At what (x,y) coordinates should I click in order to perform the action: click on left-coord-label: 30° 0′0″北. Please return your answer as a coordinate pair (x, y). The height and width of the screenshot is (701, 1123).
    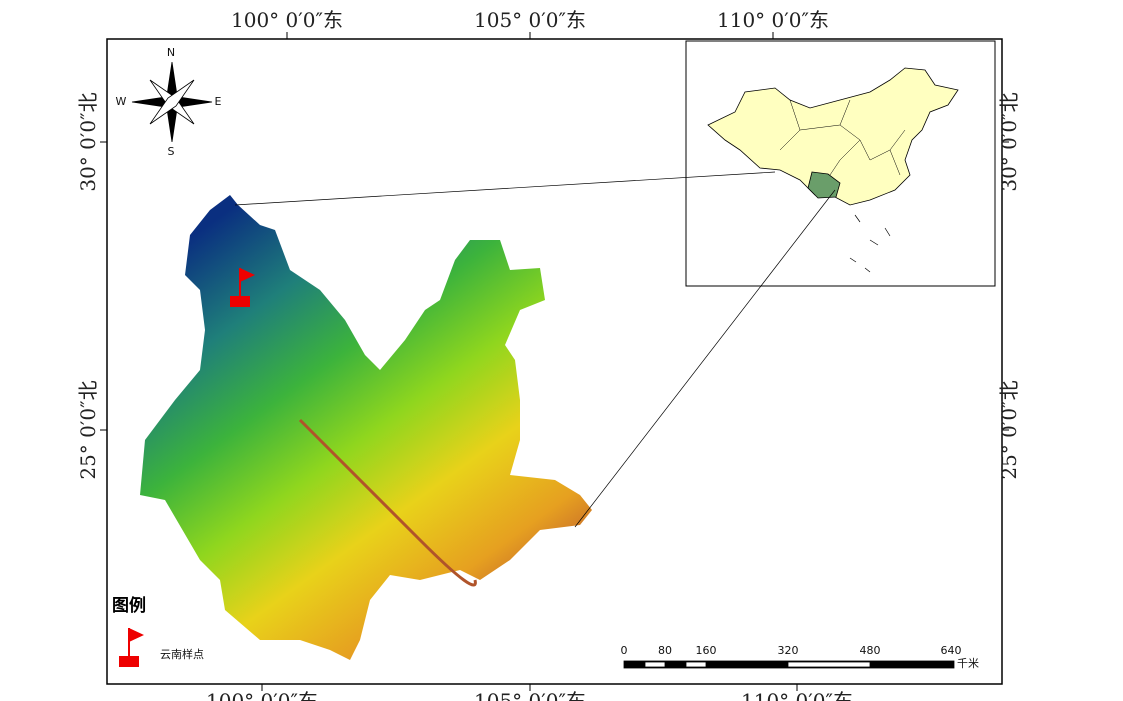
    Looking at the image, I should click on (88, 141).